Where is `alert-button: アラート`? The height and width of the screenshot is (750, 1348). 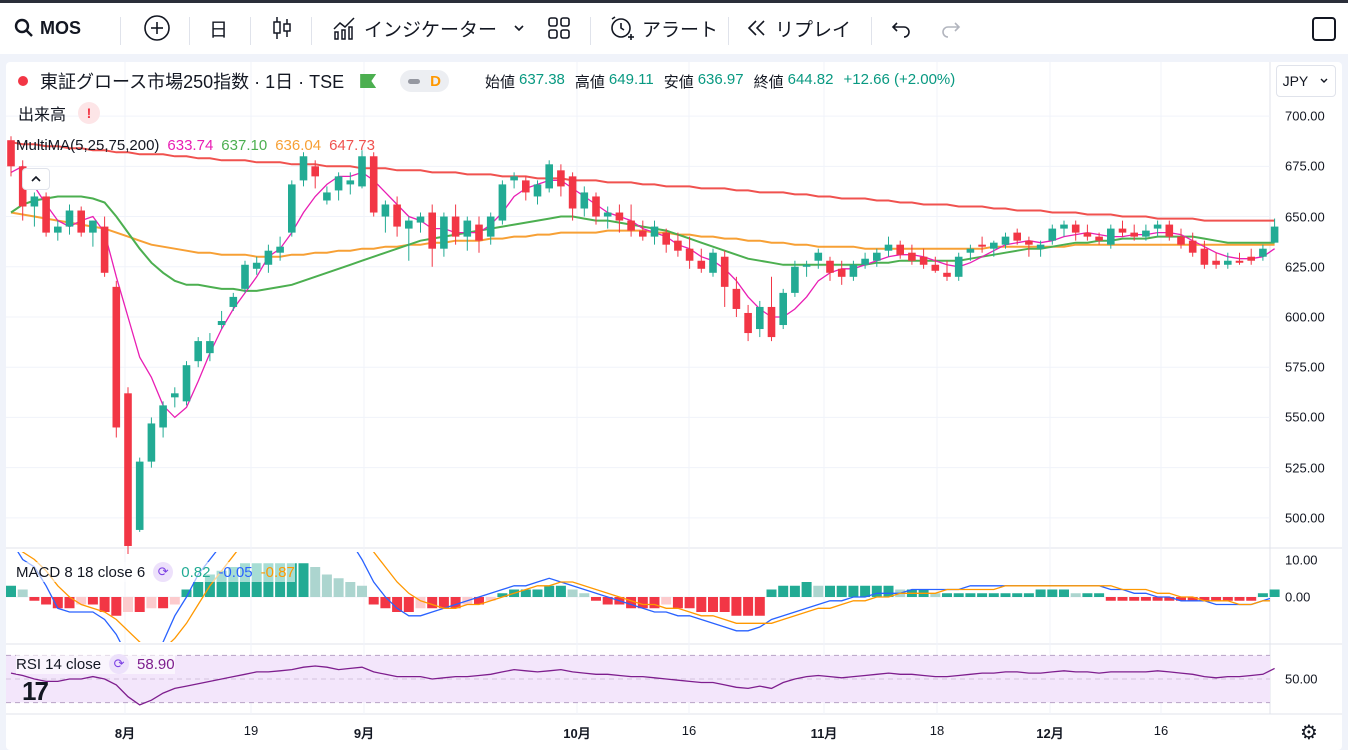 alert-button: アラート is located at coordinates (663, 28).